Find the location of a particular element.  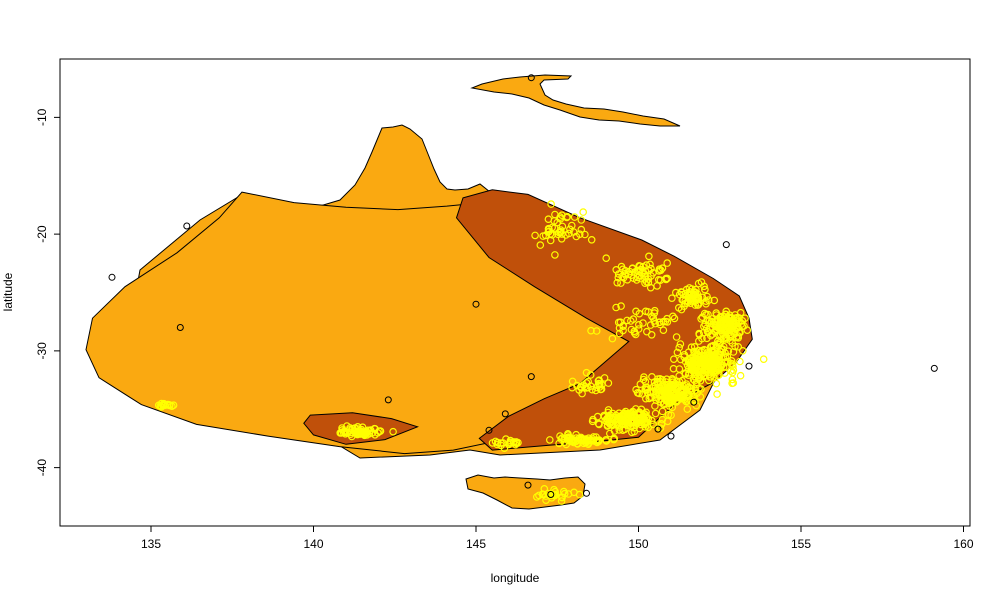

y-tick-label: -20 is located at coordinates (42, 234).